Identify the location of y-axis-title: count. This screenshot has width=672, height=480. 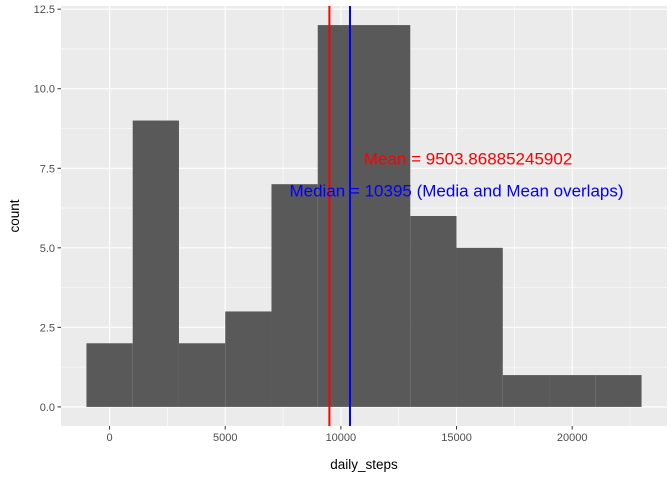
(14, 215).